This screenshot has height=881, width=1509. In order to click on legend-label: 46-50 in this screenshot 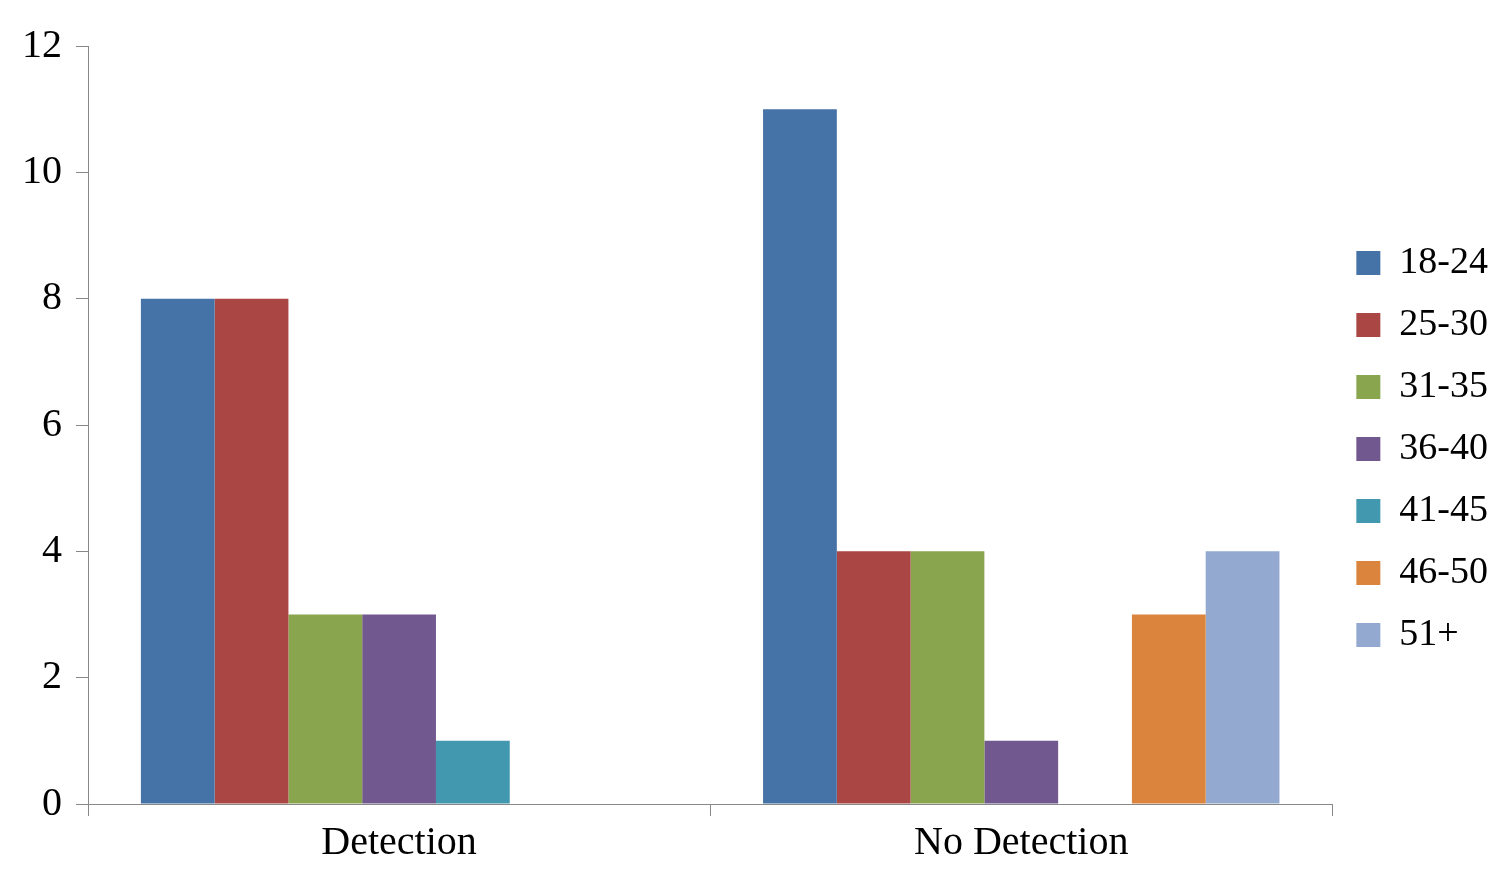, I will do `click(1443, 569)`.